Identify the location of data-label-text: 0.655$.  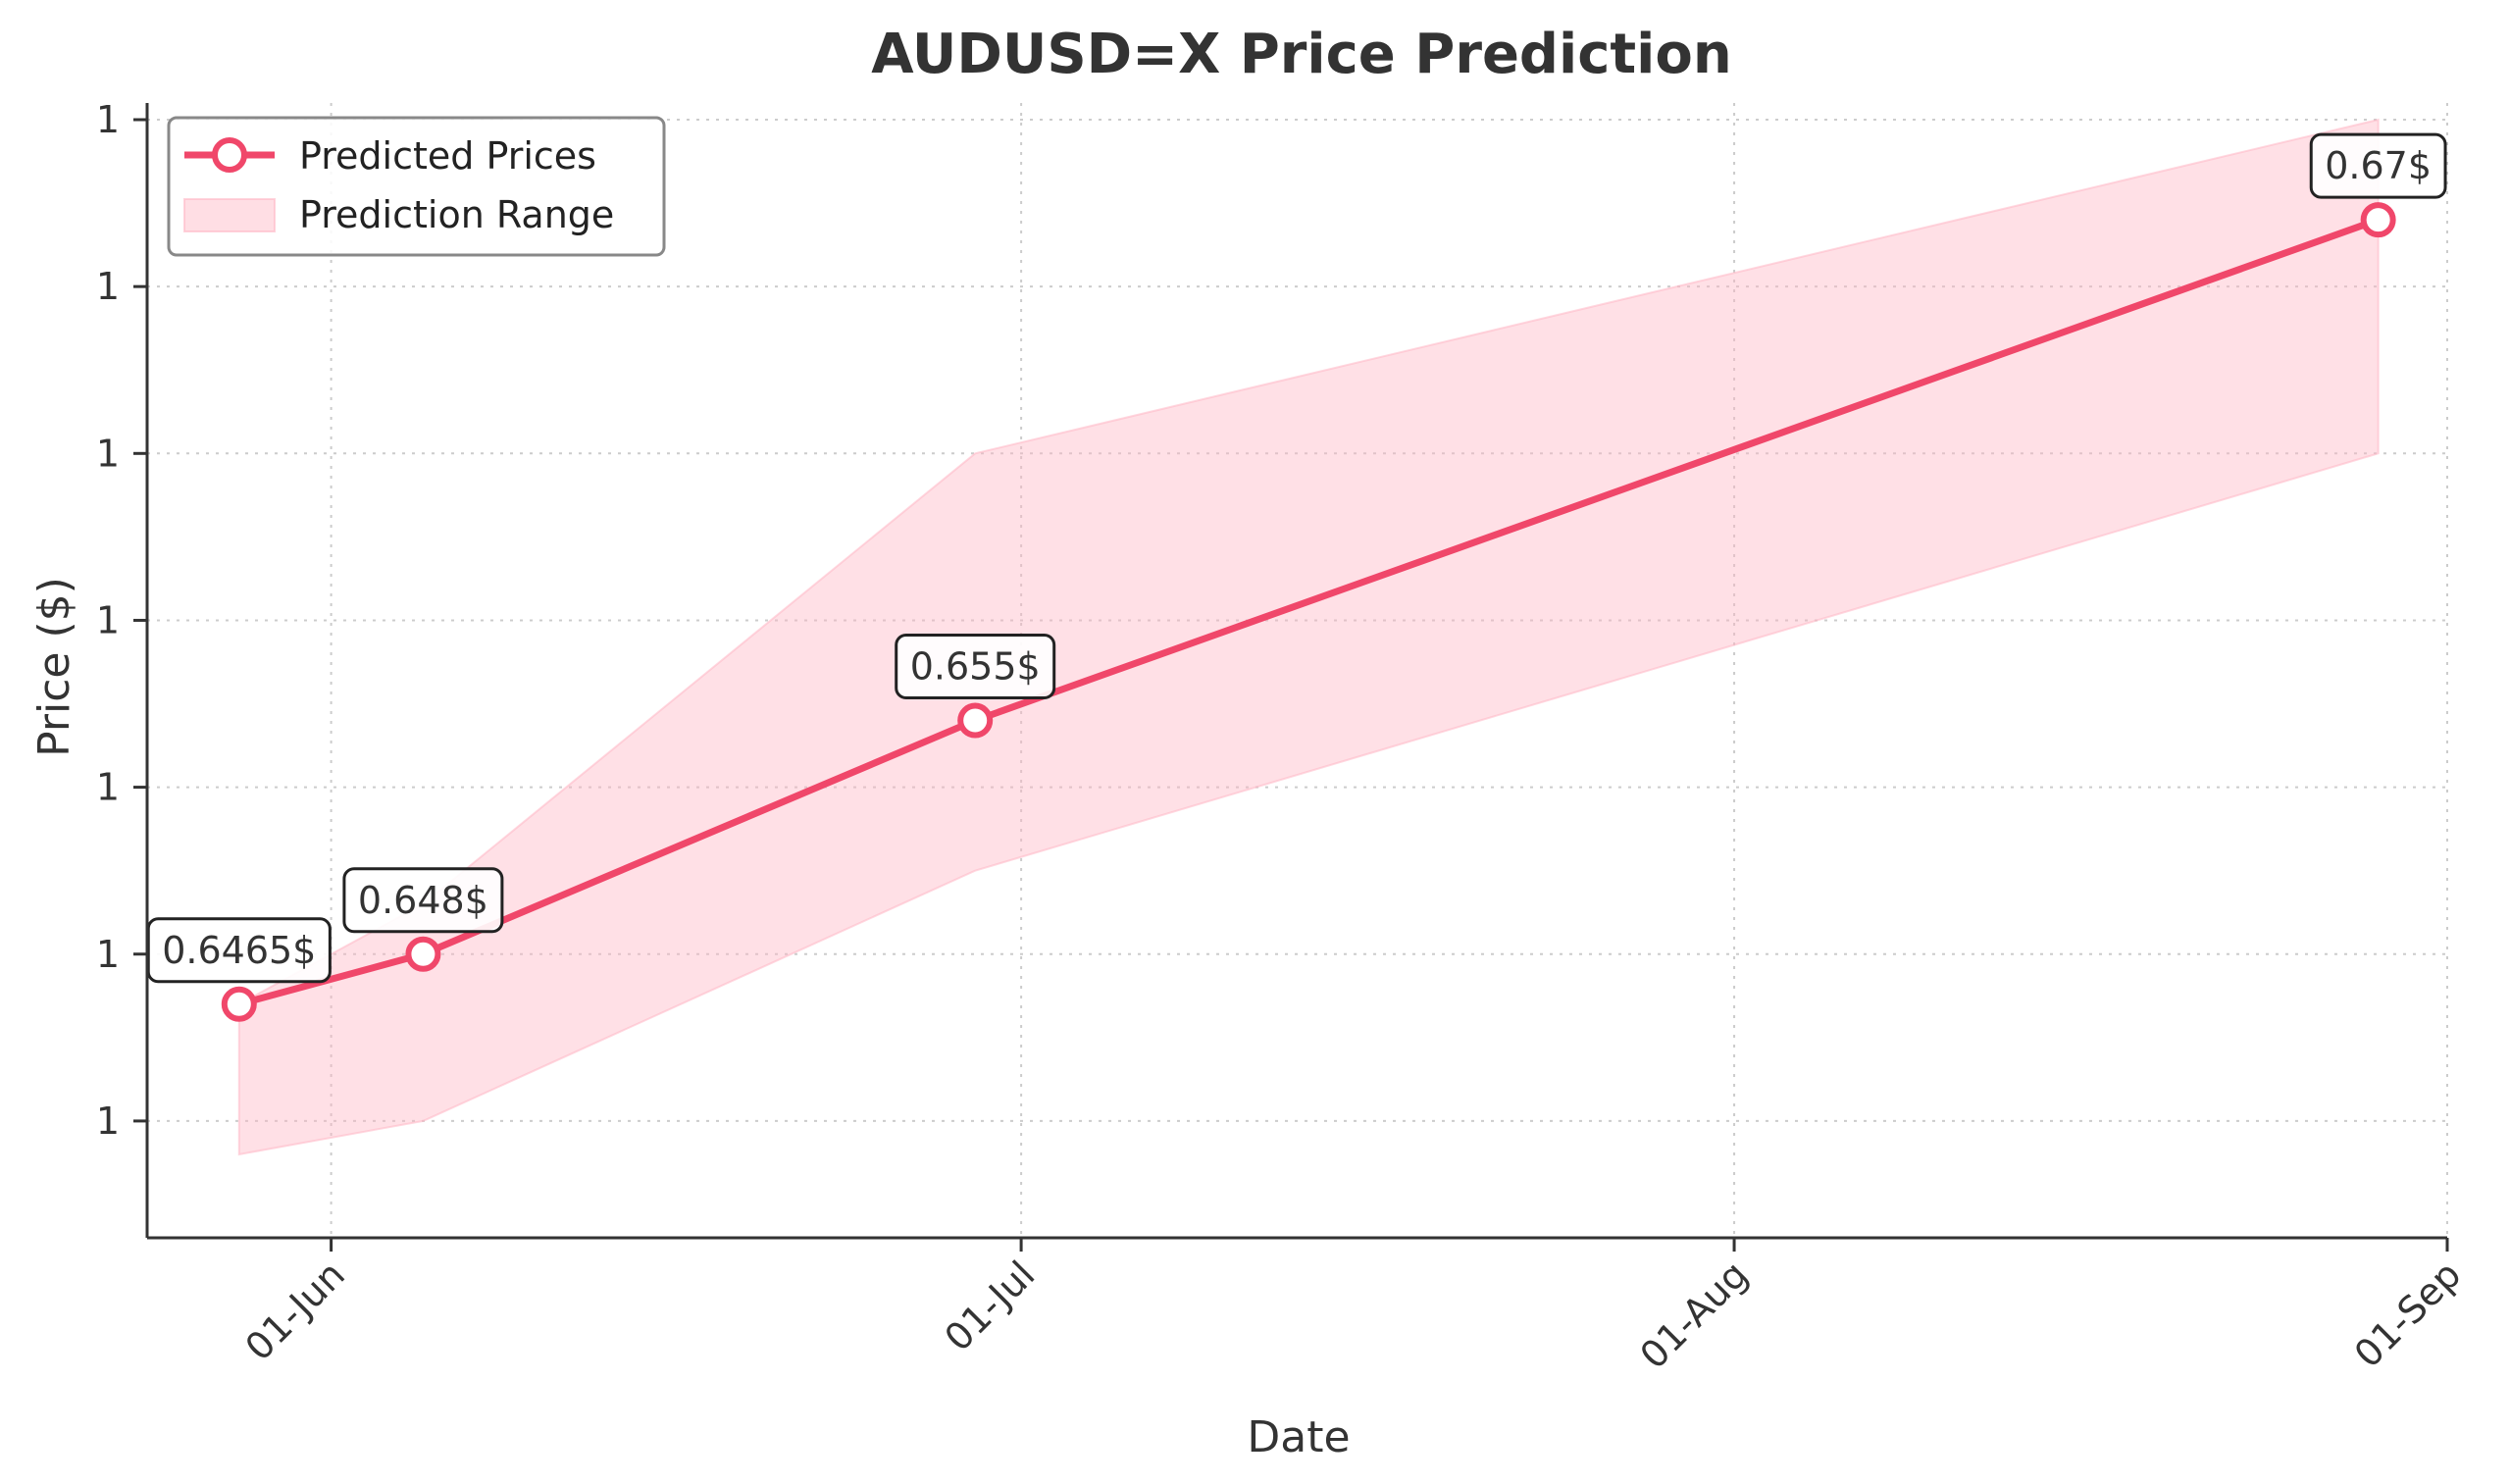
(975, 667).